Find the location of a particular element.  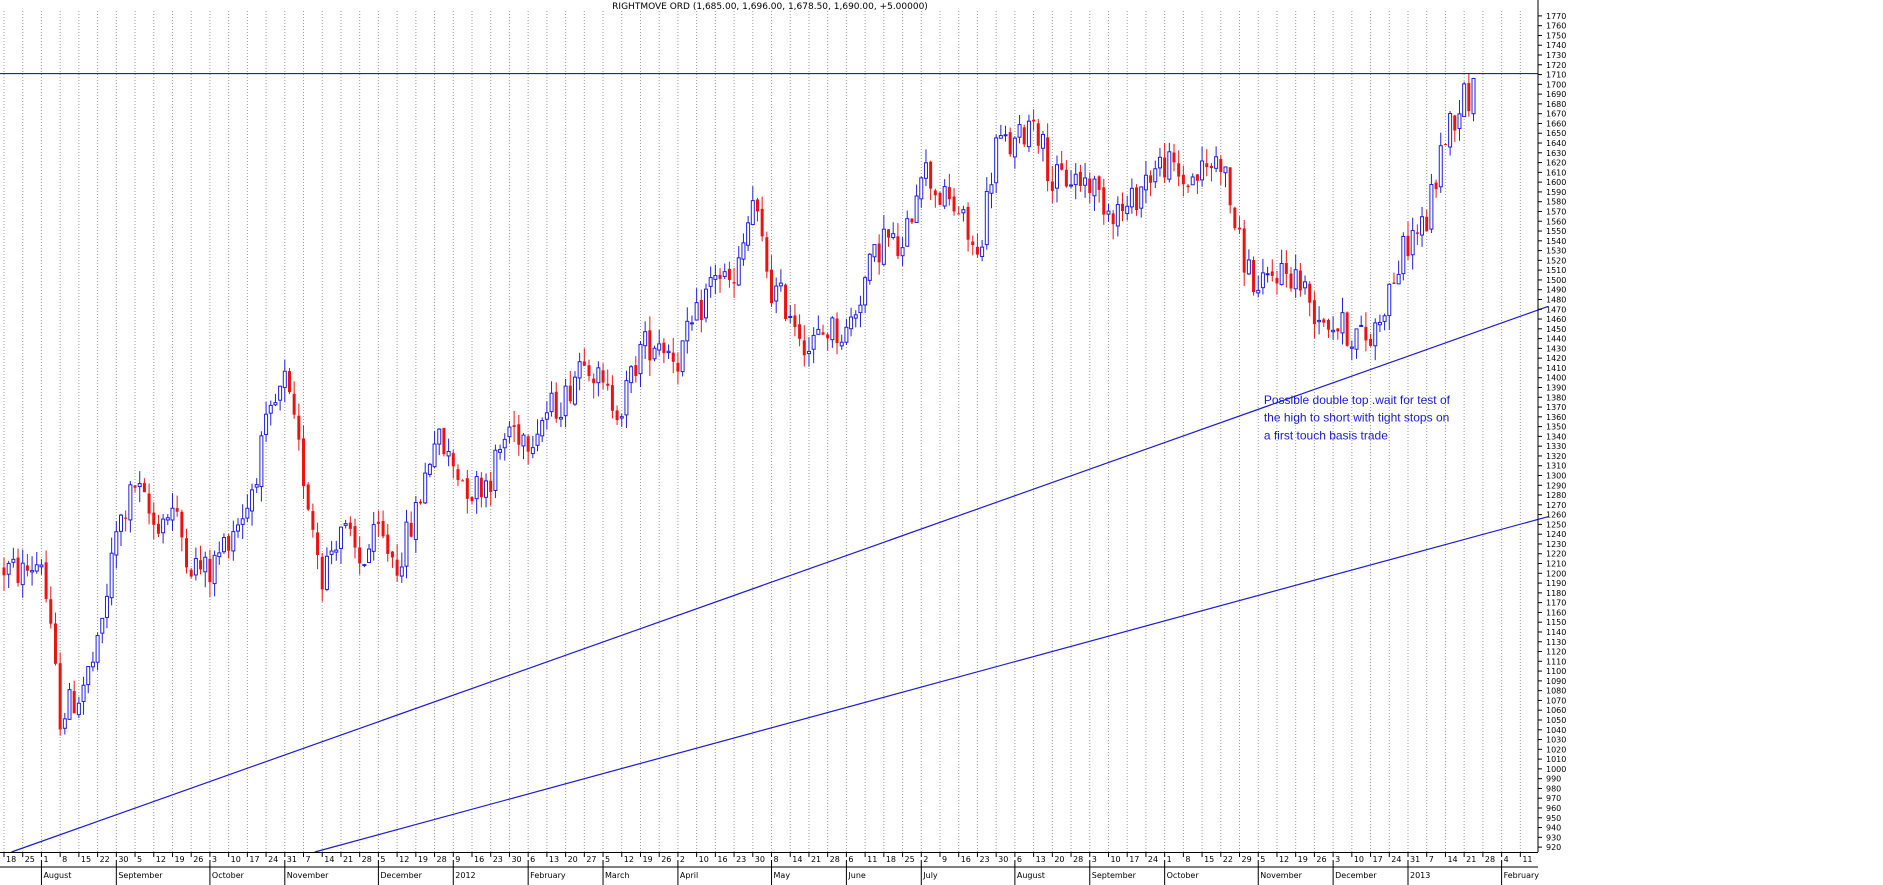

y-tick-label: 1250 is located at coordinates (1556, 524).